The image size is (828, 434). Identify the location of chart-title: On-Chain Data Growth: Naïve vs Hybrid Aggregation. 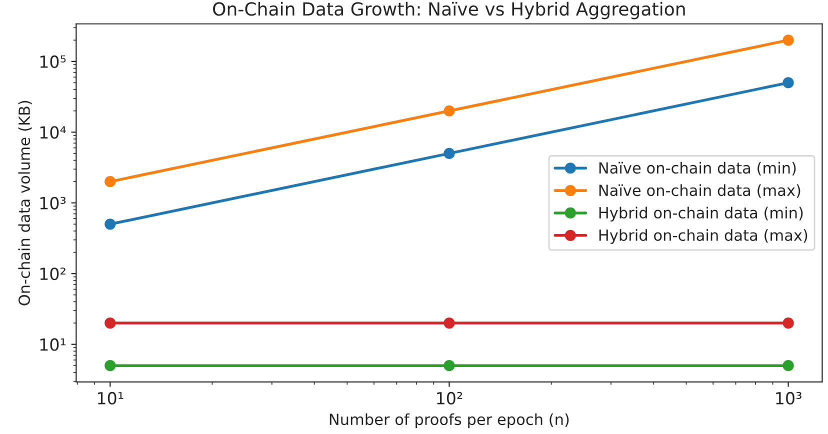
(449, 11).